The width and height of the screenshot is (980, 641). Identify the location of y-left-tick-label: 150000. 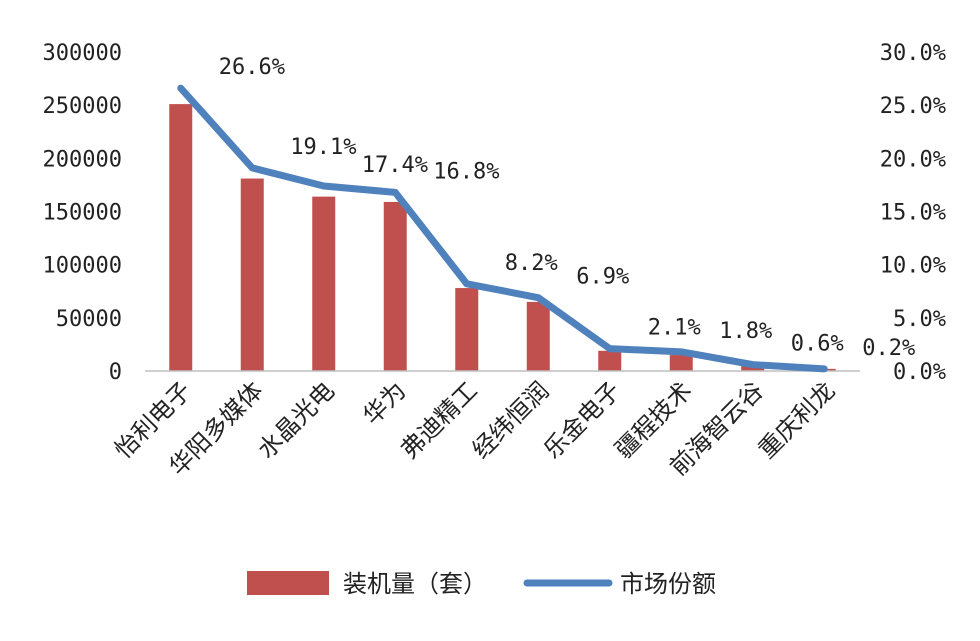
(82, 213).